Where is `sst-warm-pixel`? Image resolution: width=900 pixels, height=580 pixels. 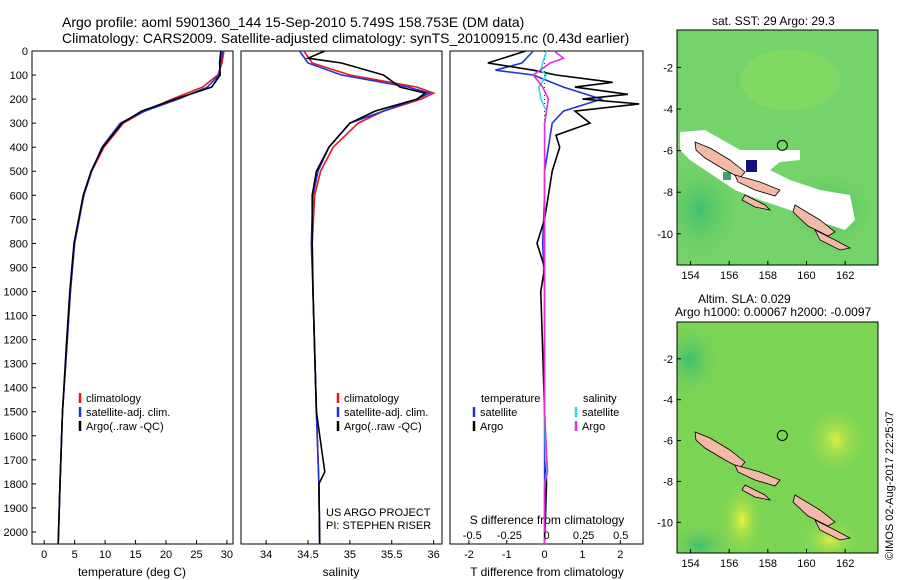 sst-warm-pixel is located at coordinates (751, 166).